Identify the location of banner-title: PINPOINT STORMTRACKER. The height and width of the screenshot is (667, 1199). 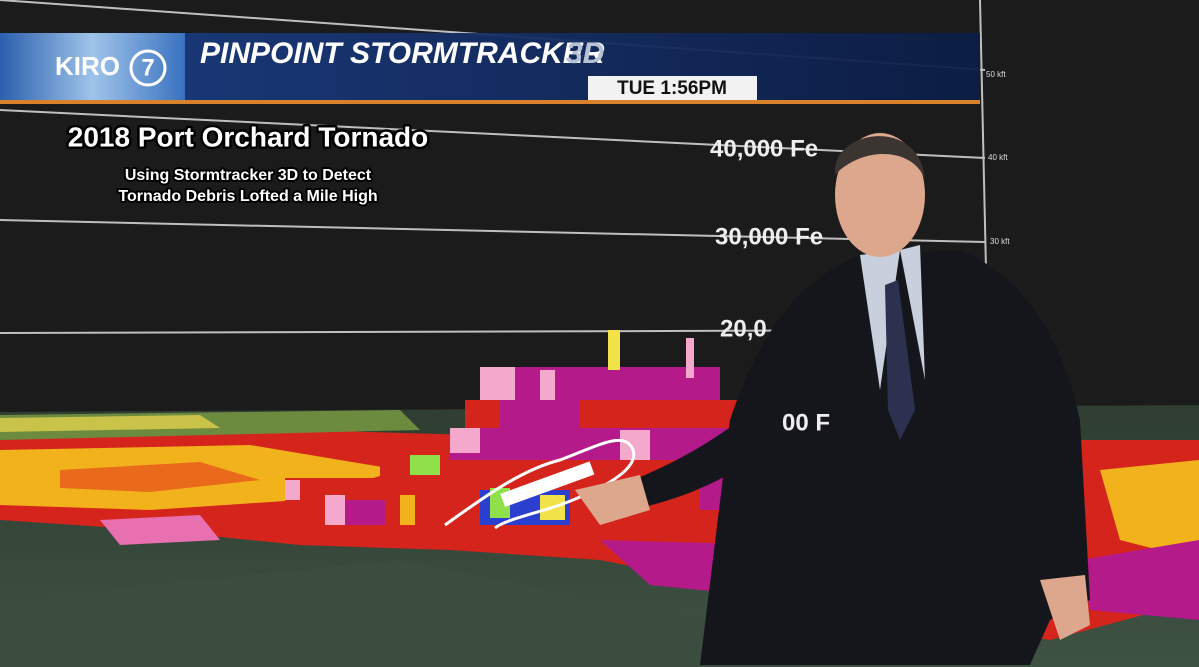
(402, 53).